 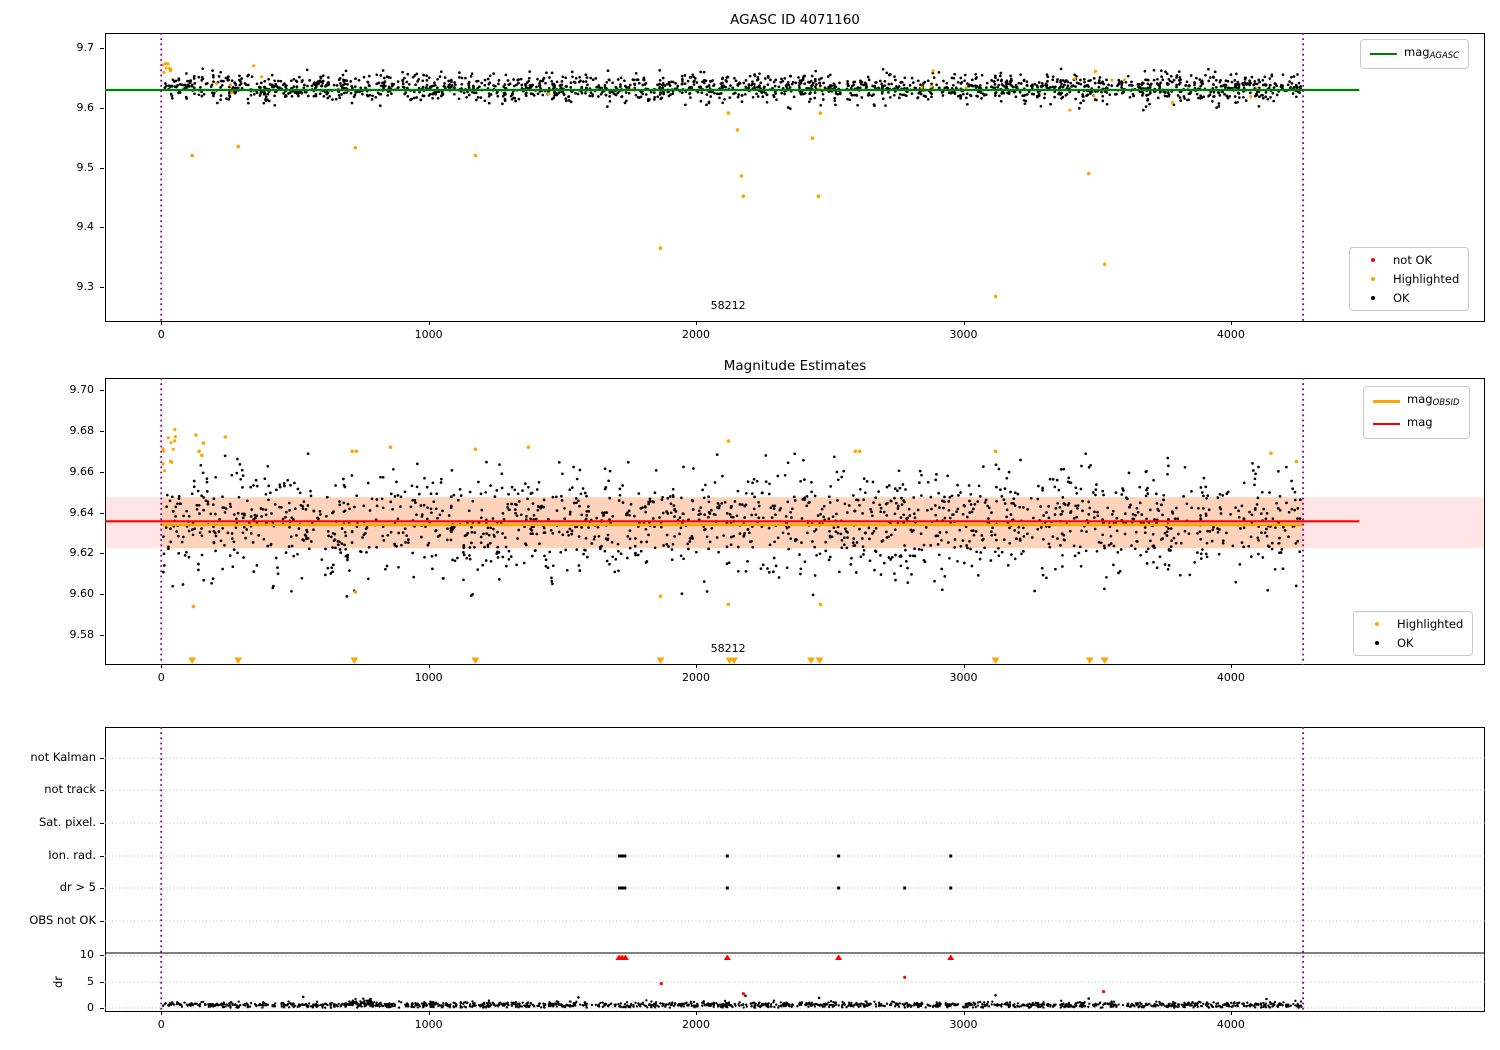 What do you see at coordinates (90, 981) in the screenshot?
I see `dr-tick-label: 5` at bounding box center [90, 981].